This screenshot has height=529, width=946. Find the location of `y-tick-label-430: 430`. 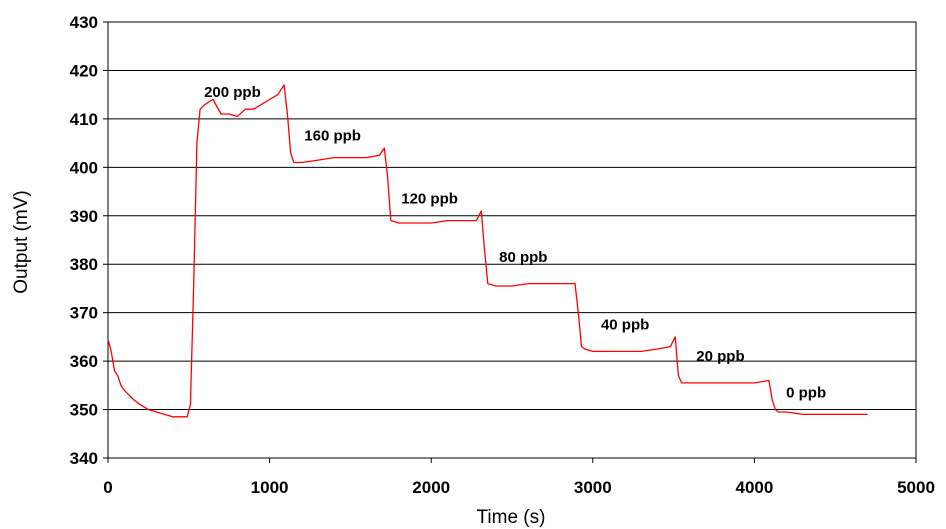

y-tick-label-430: 430 is located at coordinates (84, 22).